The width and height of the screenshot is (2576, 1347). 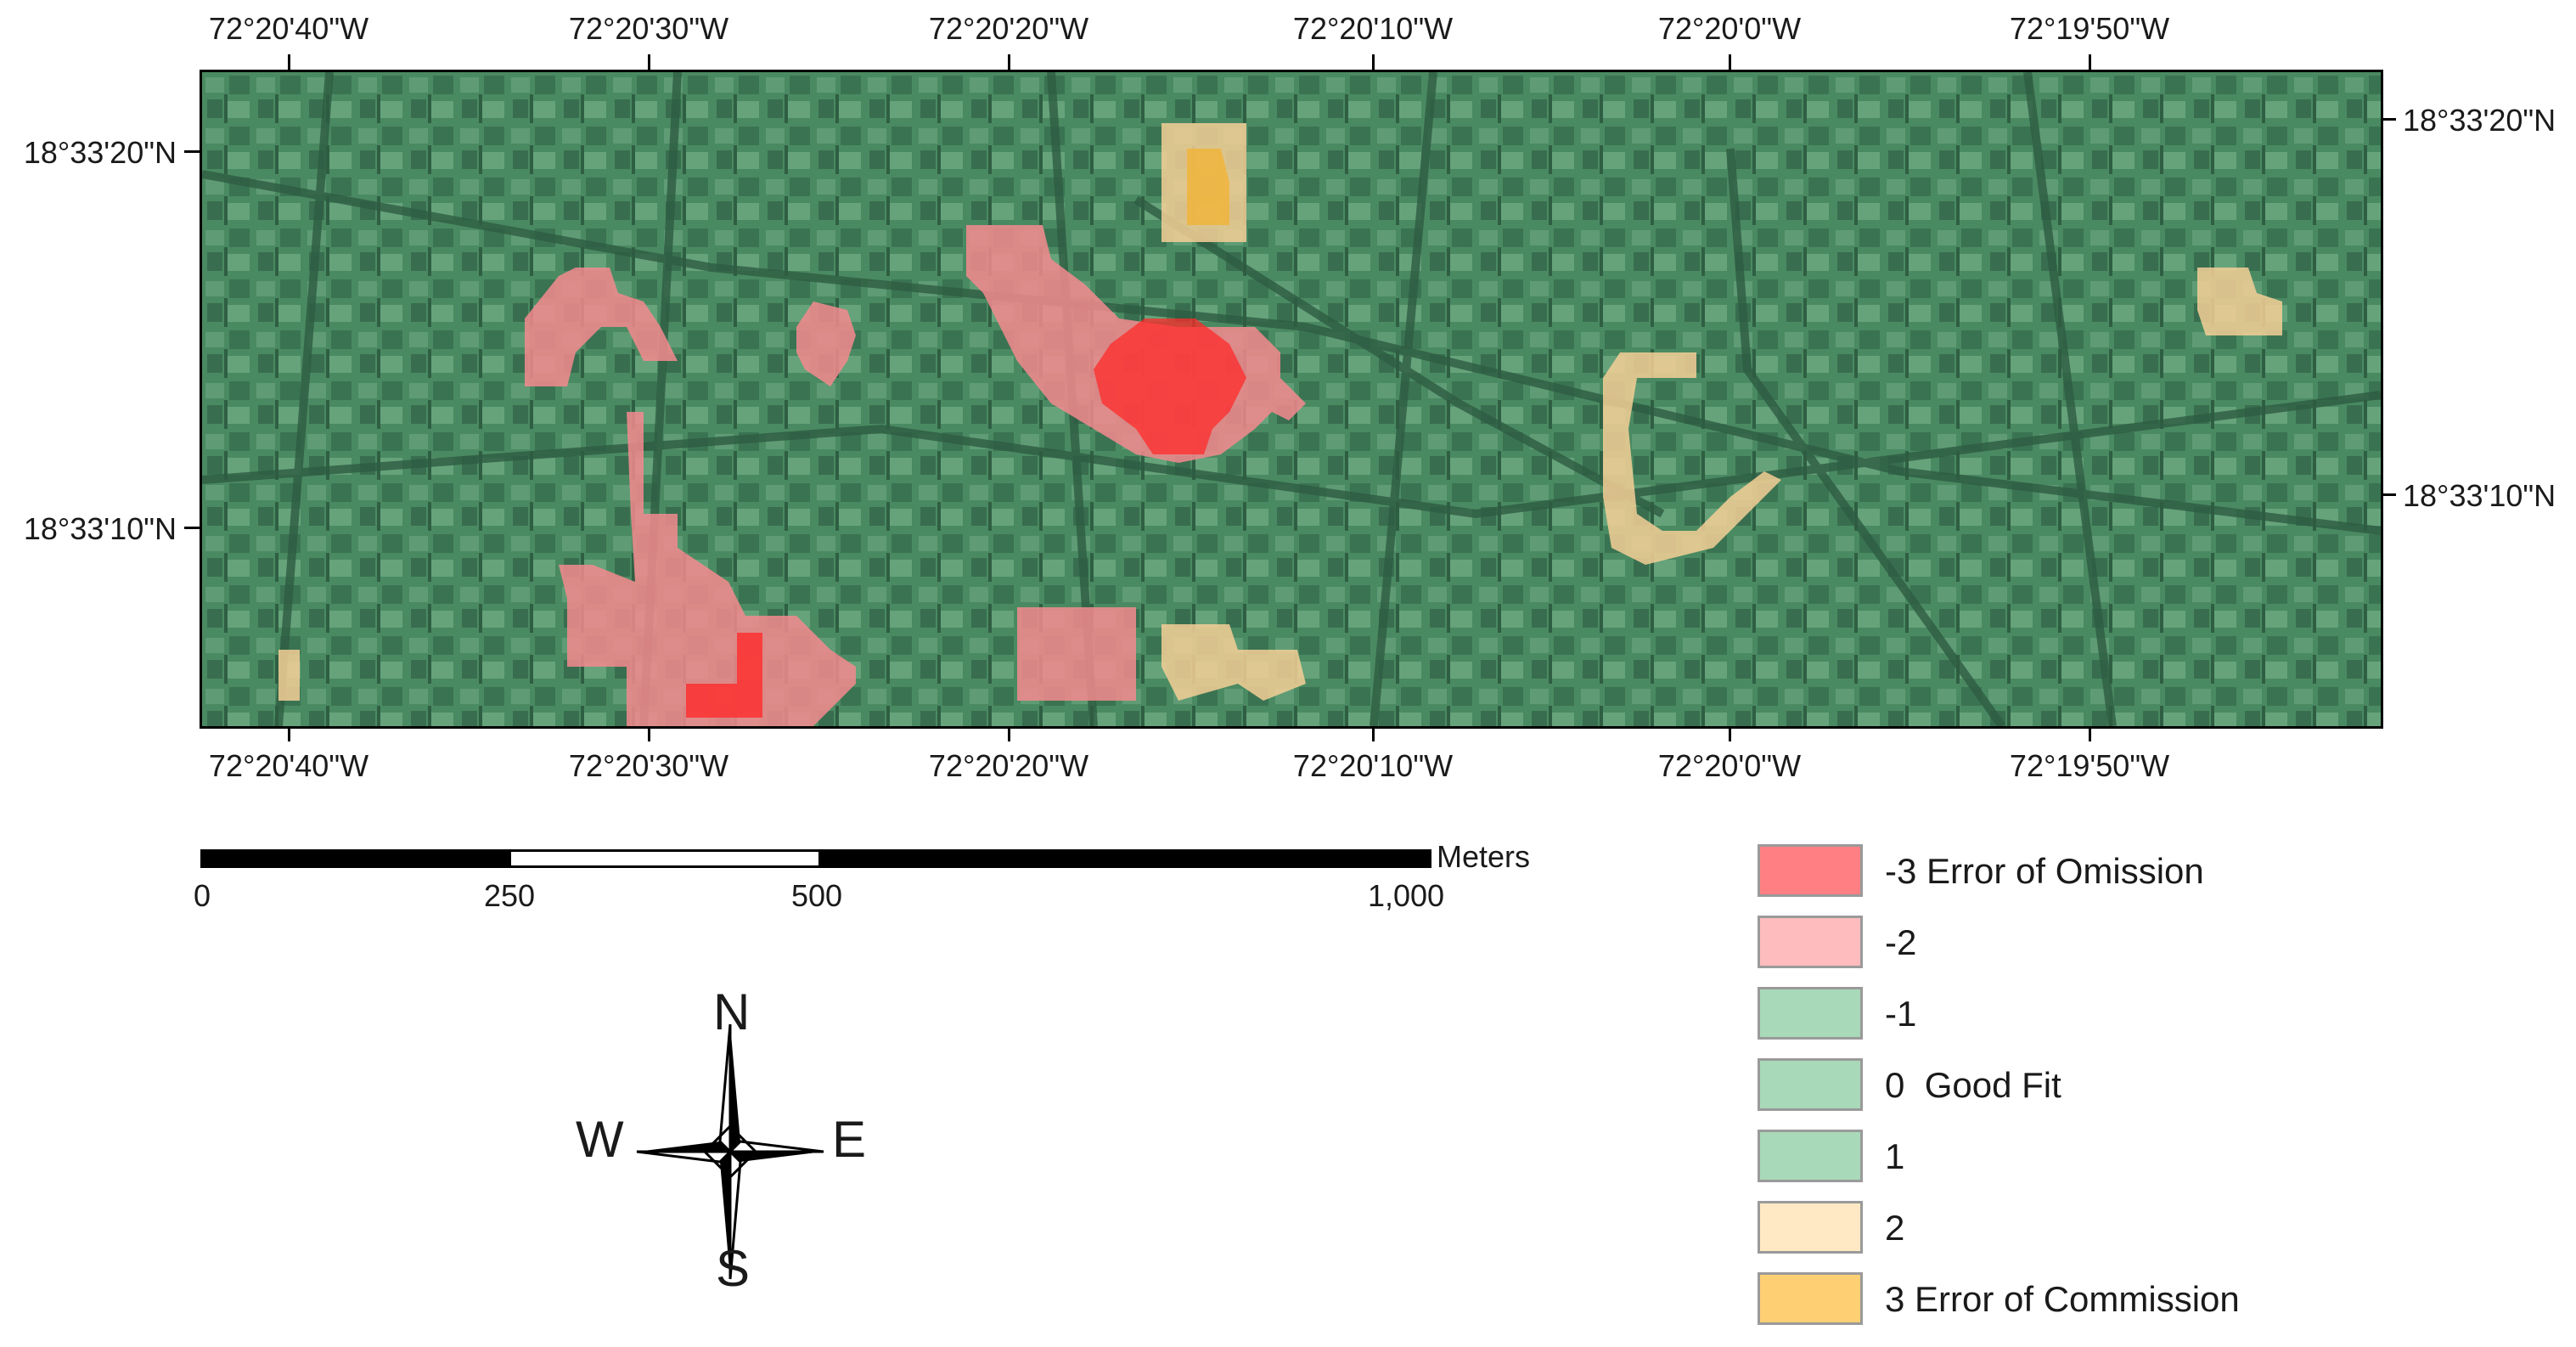 I want to click on legend-item: 2, so click(x=2055, y=1227).